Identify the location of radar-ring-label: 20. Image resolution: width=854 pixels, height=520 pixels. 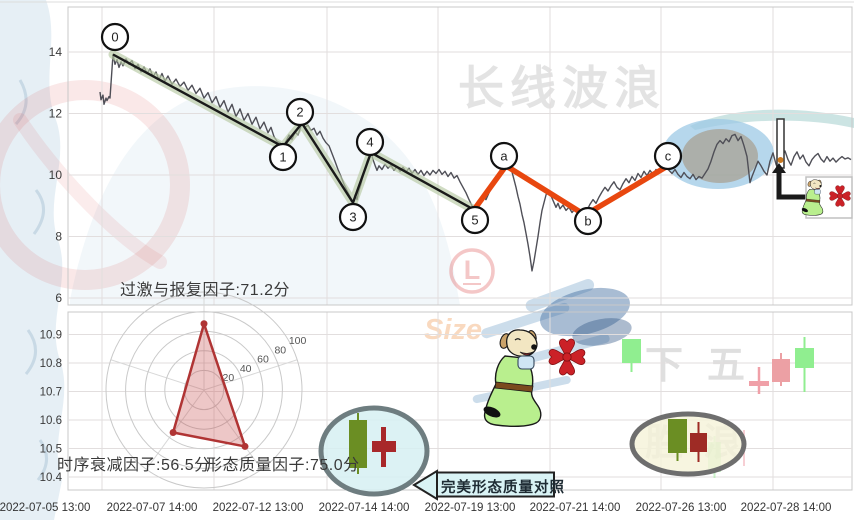
(229, 378).